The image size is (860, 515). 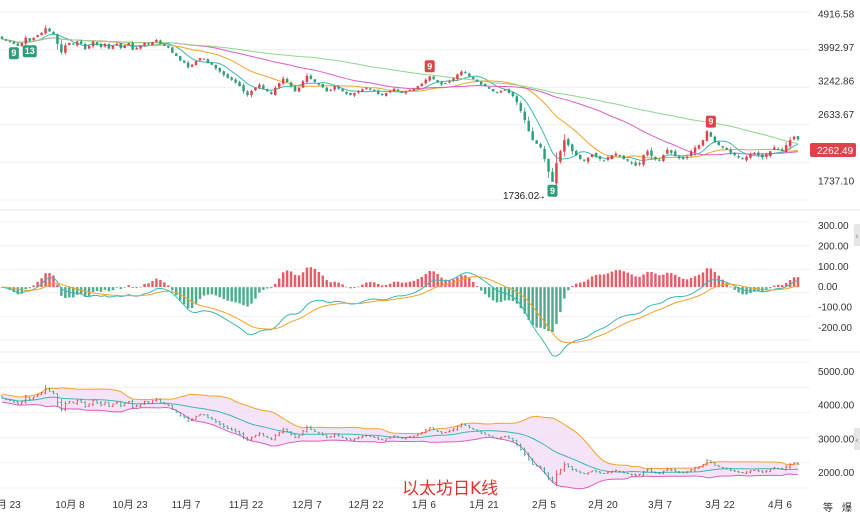 What do you see at coordinates (835, 328) in the screenshot?
I see `macd-axis-tick: -200.00` at bounding box center [835, 328].